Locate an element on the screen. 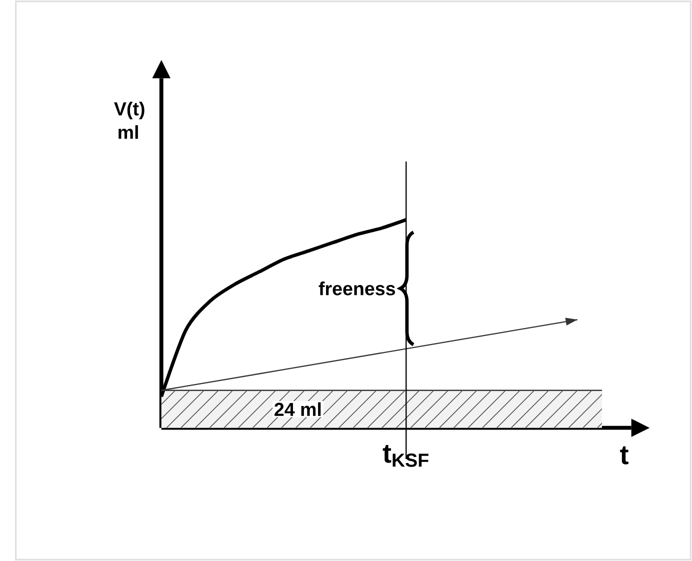 The height and width of the screenshot is (561, 692). annotation: freeness is located at coordinates (357, 289).